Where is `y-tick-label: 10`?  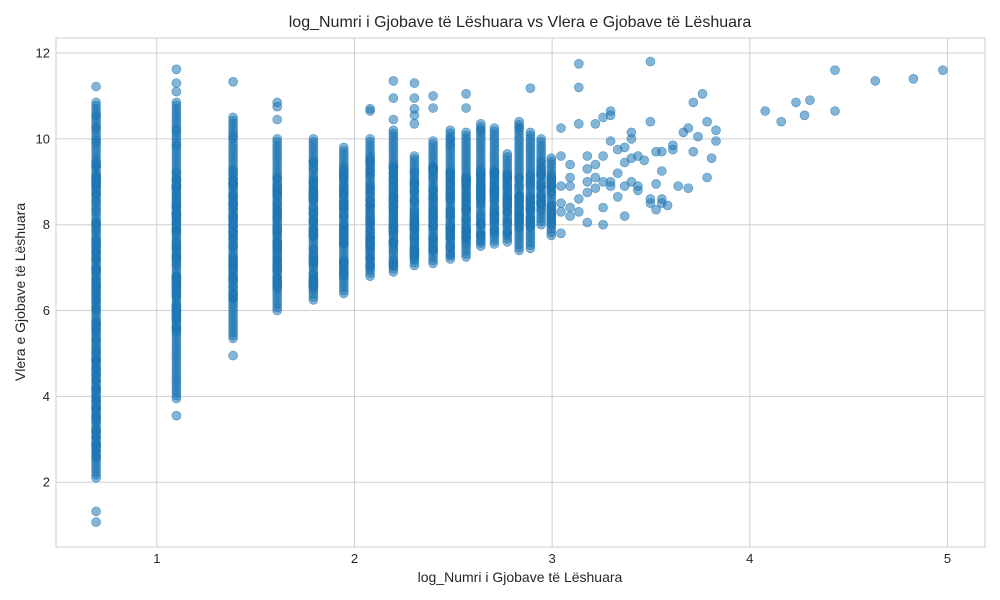 y-tick-label: 10 is located at coordinates (43, 138).